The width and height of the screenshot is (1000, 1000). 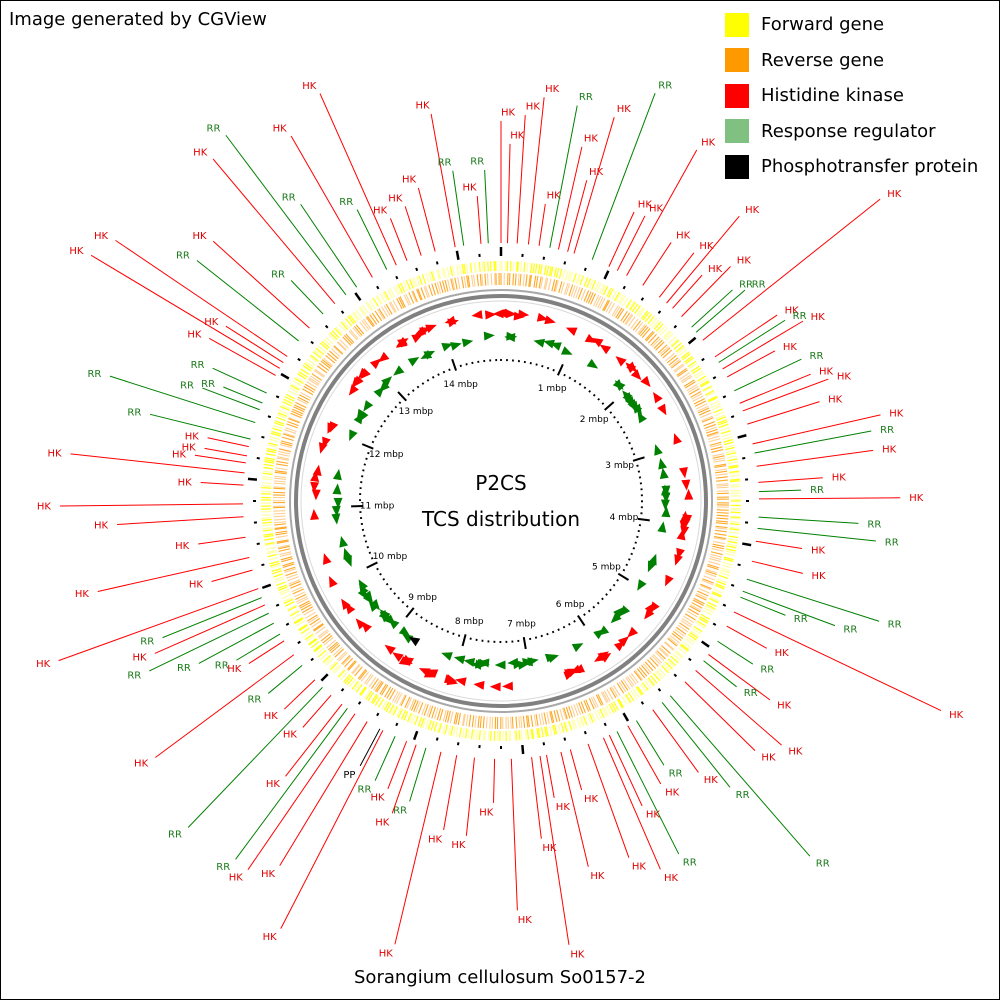 I want to click on rr-label-line, so click(x=740, y=776).